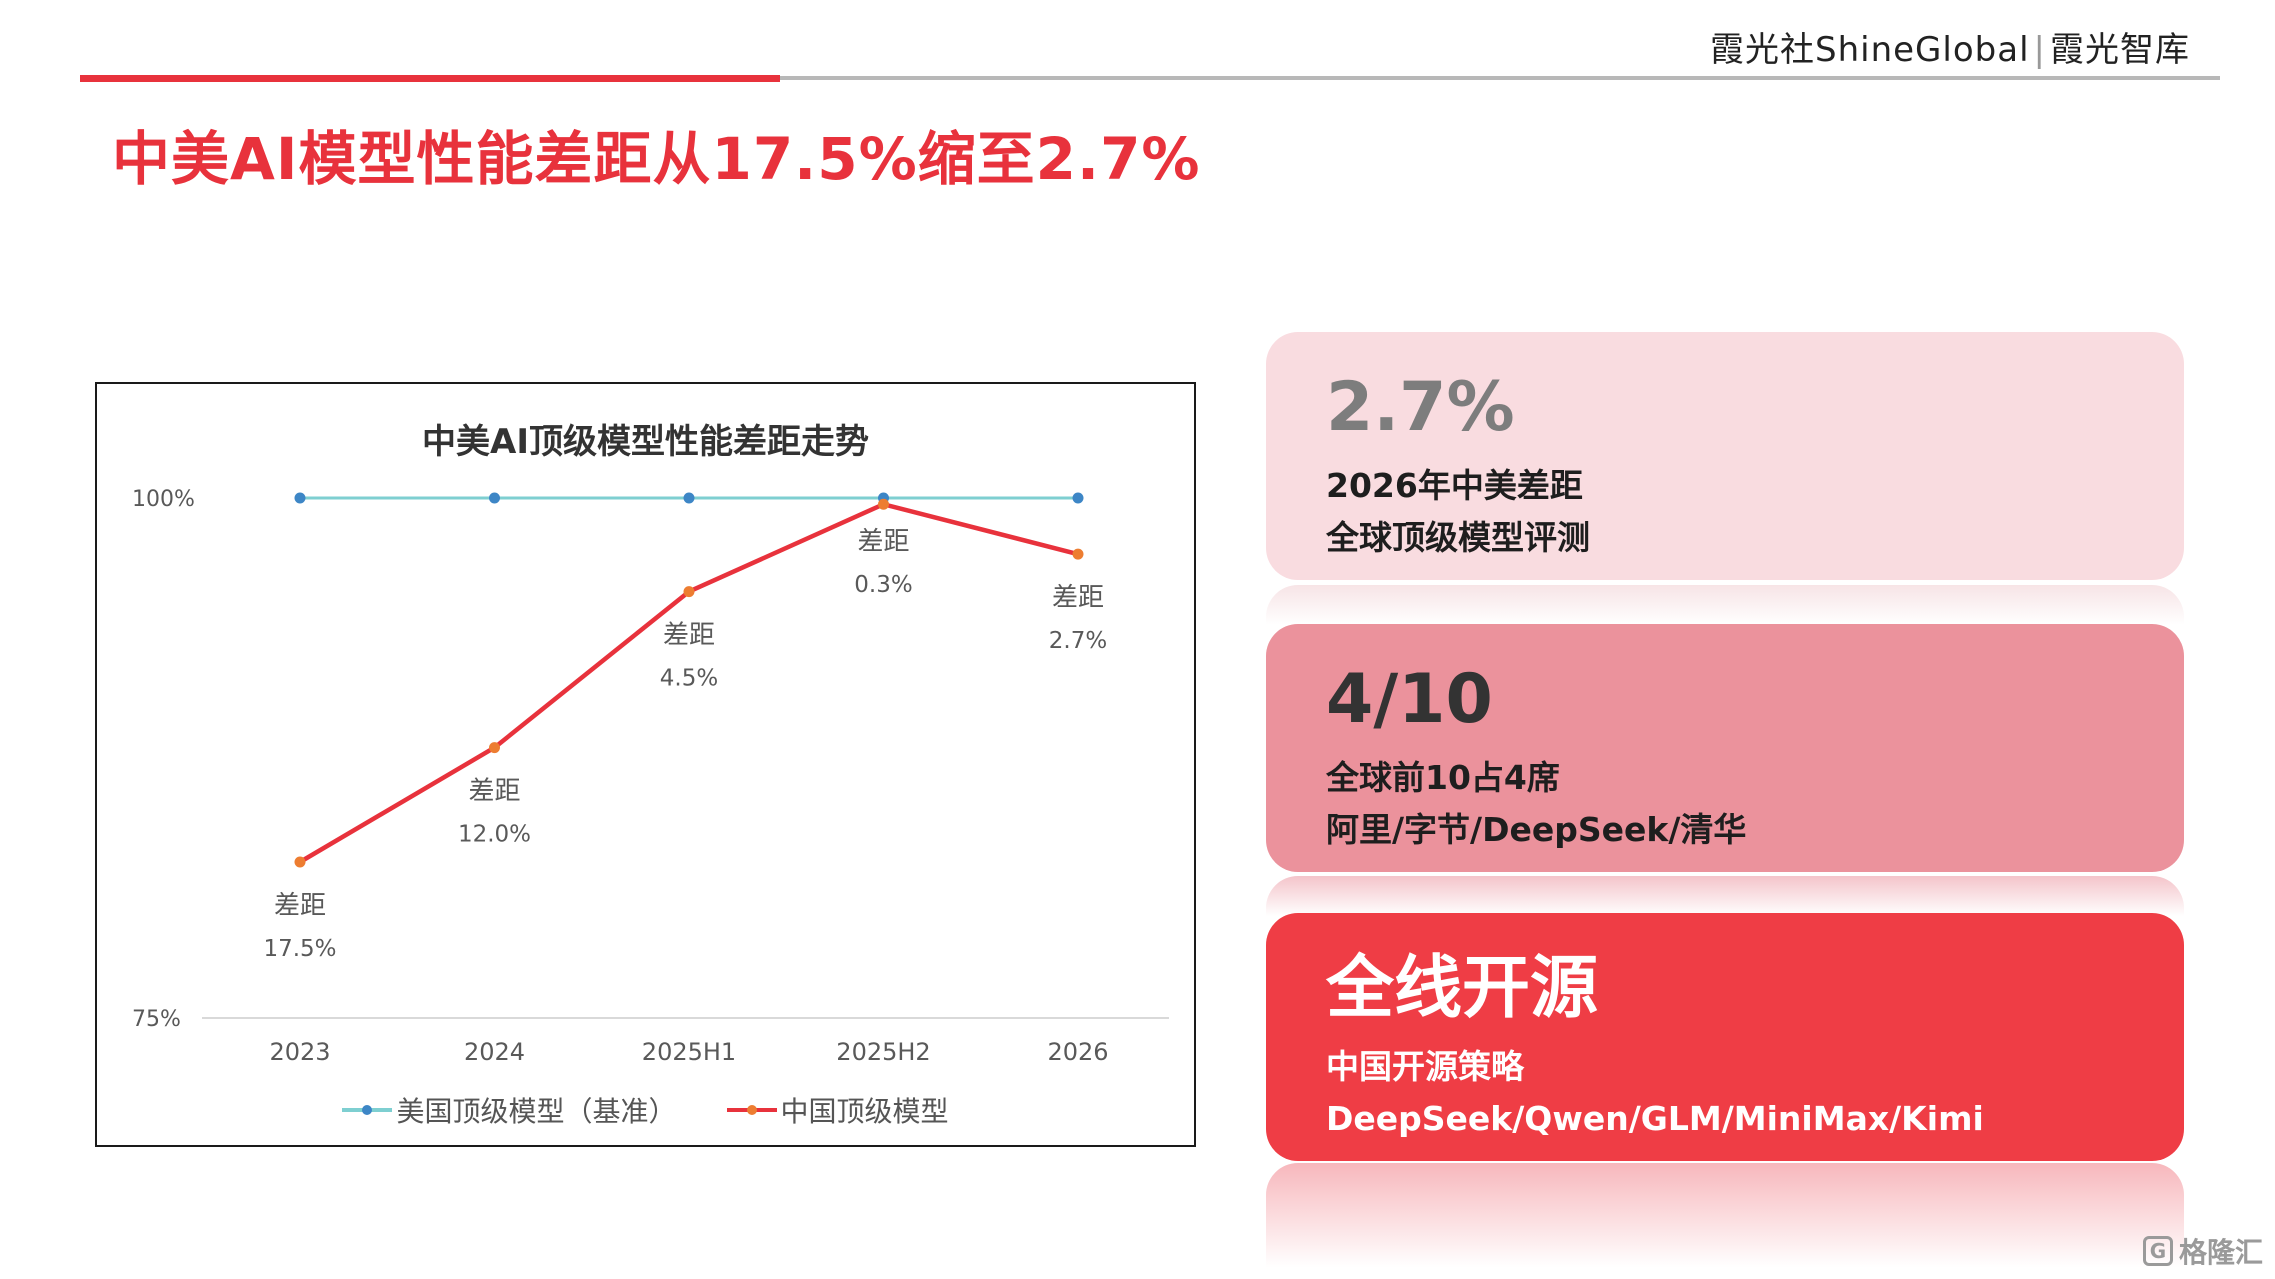 The image size is (2275, 1279). I want to click on x-tick-label: 2023, so click(299, 1052).